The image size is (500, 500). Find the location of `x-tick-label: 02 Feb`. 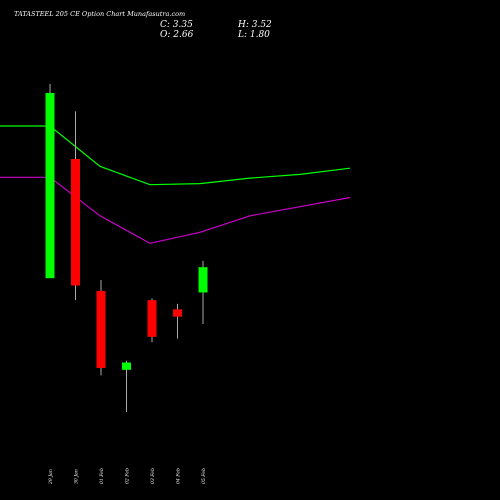

x-tick-label: 02 Feb is located at coordinates (128, 476).